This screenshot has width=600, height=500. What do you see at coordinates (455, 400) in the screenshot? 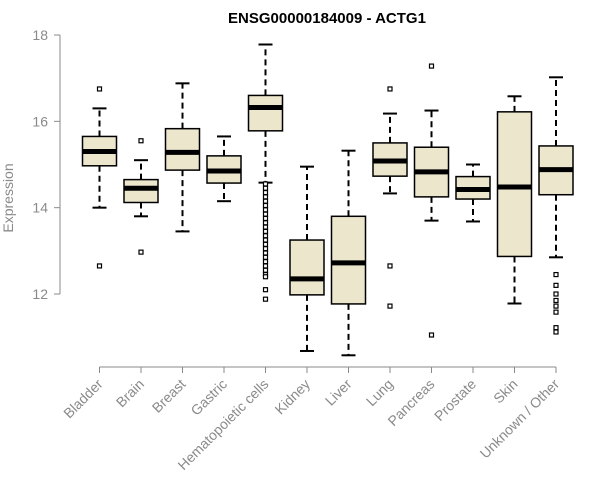
I see `x-tick-label: Prostate` at bounding box center [455, 400].